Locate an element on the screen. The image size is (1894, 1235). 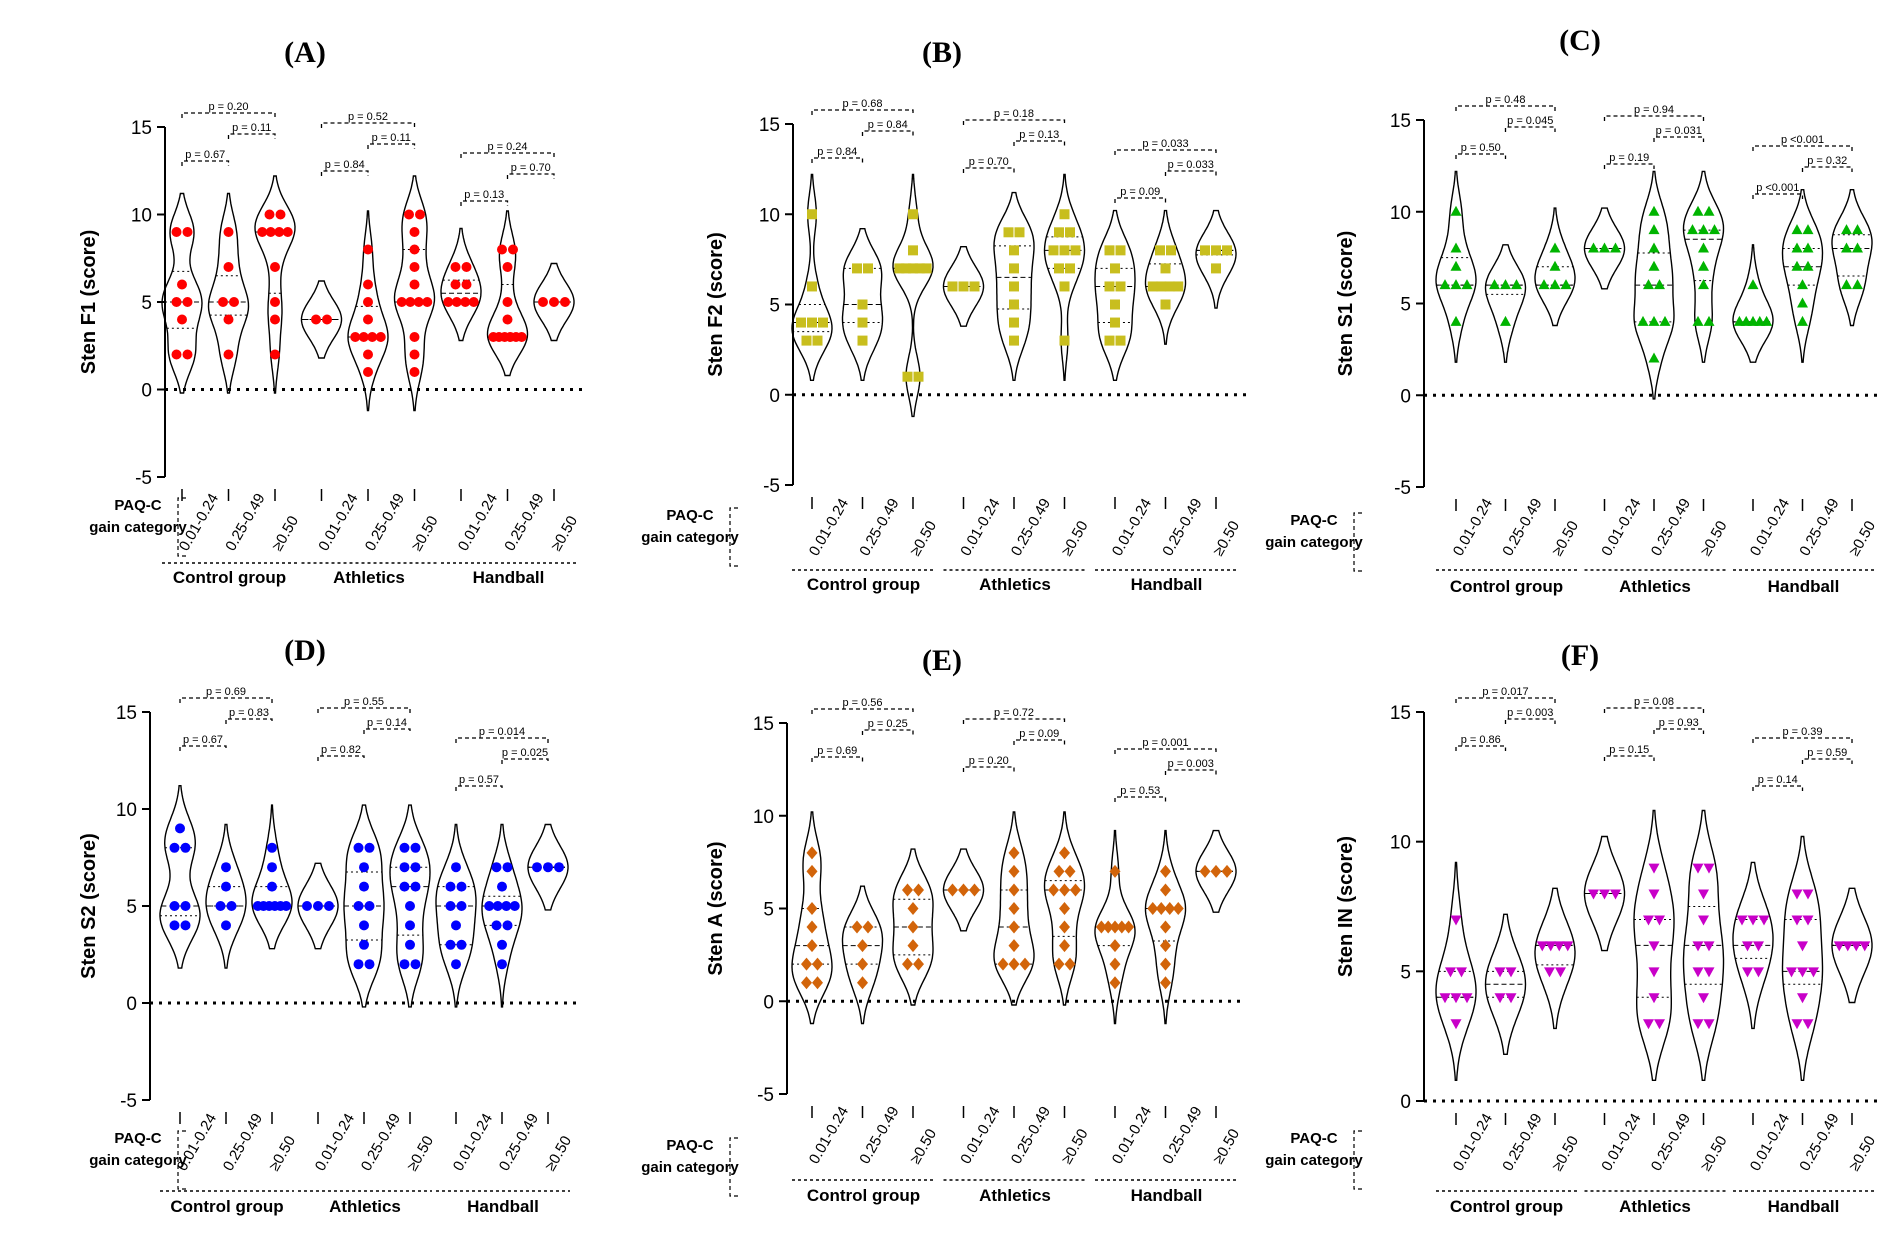
p-value-label: p = 0.14 is located at coordinates (387, 723).